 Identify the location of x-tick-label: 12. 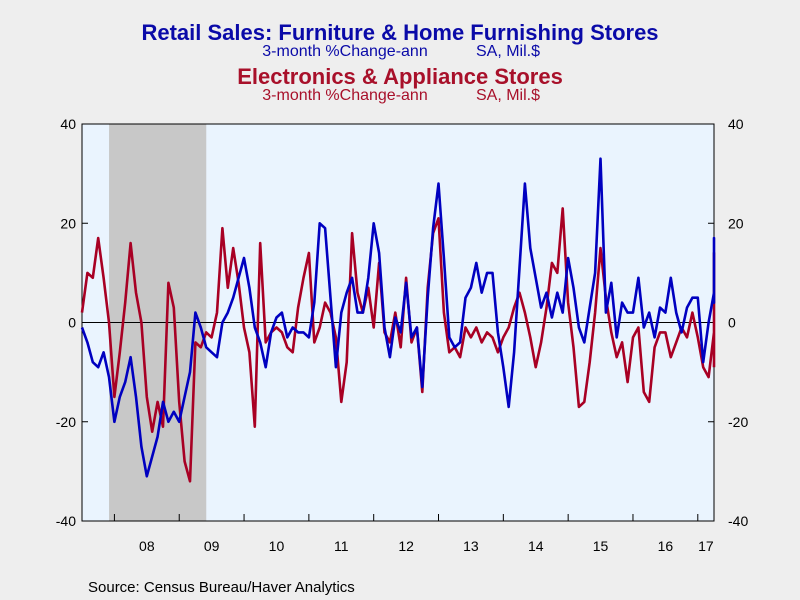
(406, 546).